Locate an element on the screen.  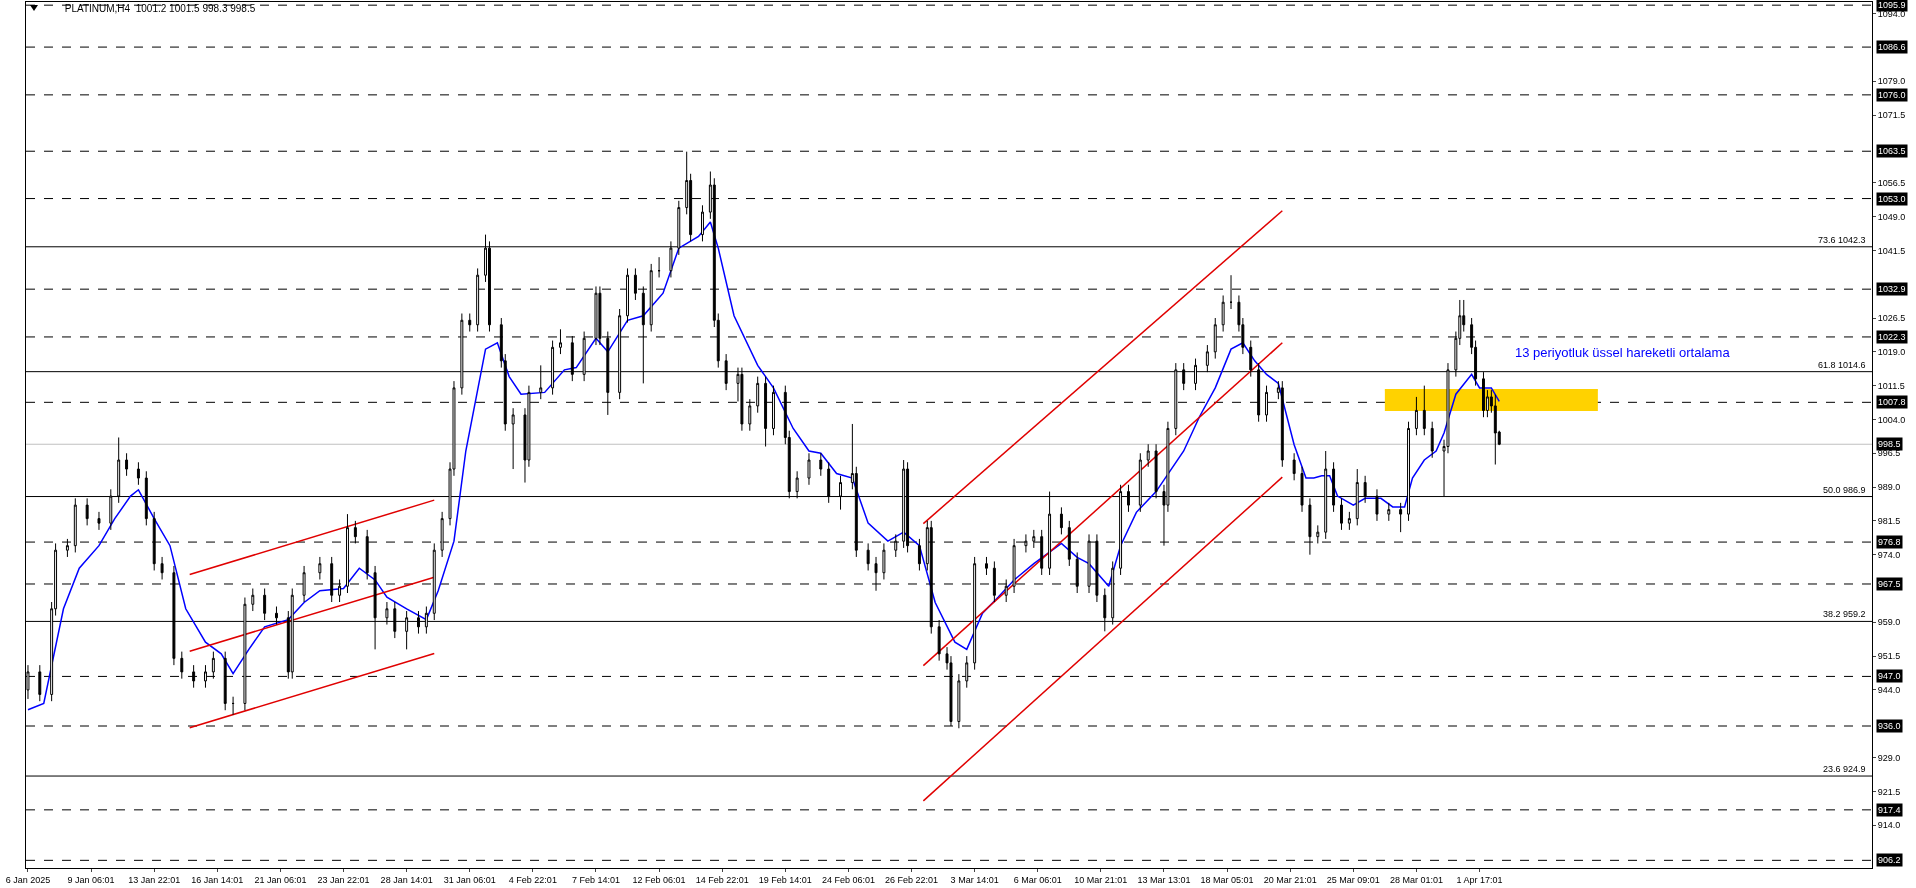
ref-line-label: 61.8 1014.6 is located at coordinates (1842, 365).